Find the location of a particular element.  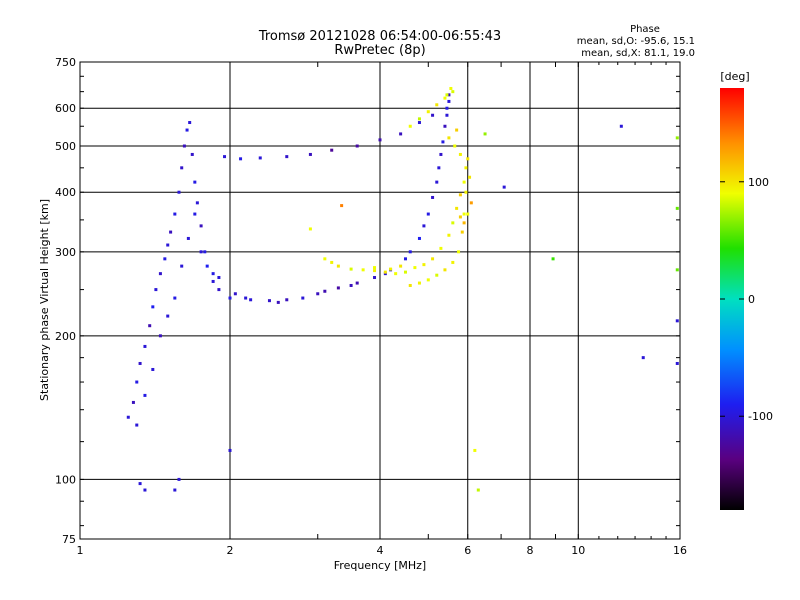

y-tick-label: 400 is located at coordinates (65, 192).